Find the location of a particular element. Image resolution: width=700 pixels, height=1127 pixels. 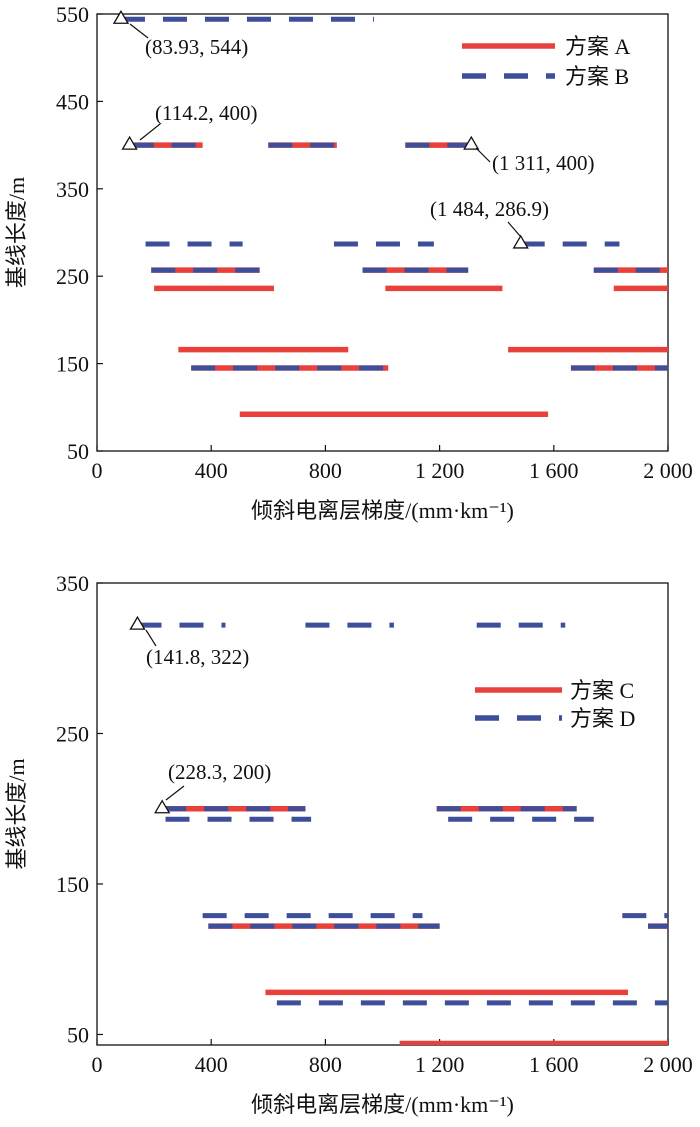

annotation-label: (1 484, 286.9) is located at coordinates (489, 209).